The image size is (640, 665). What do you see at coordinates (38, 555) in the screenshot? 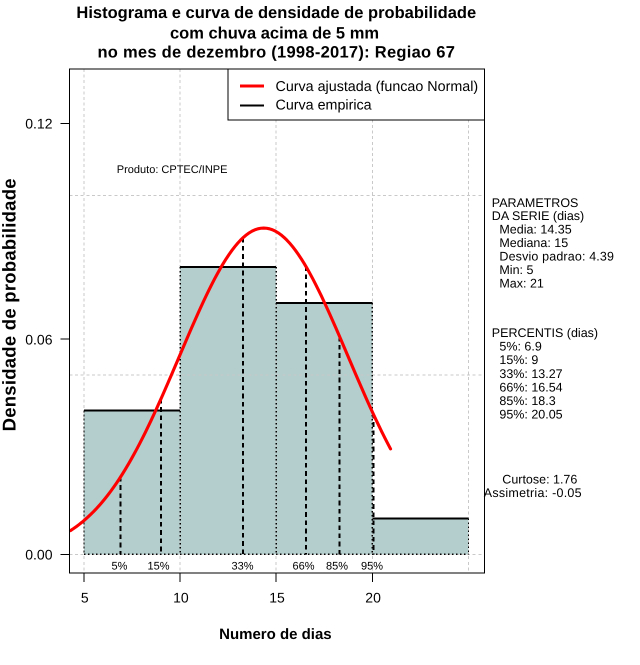
I see `svg-text: 0.00` at bounding box center [38, 555].